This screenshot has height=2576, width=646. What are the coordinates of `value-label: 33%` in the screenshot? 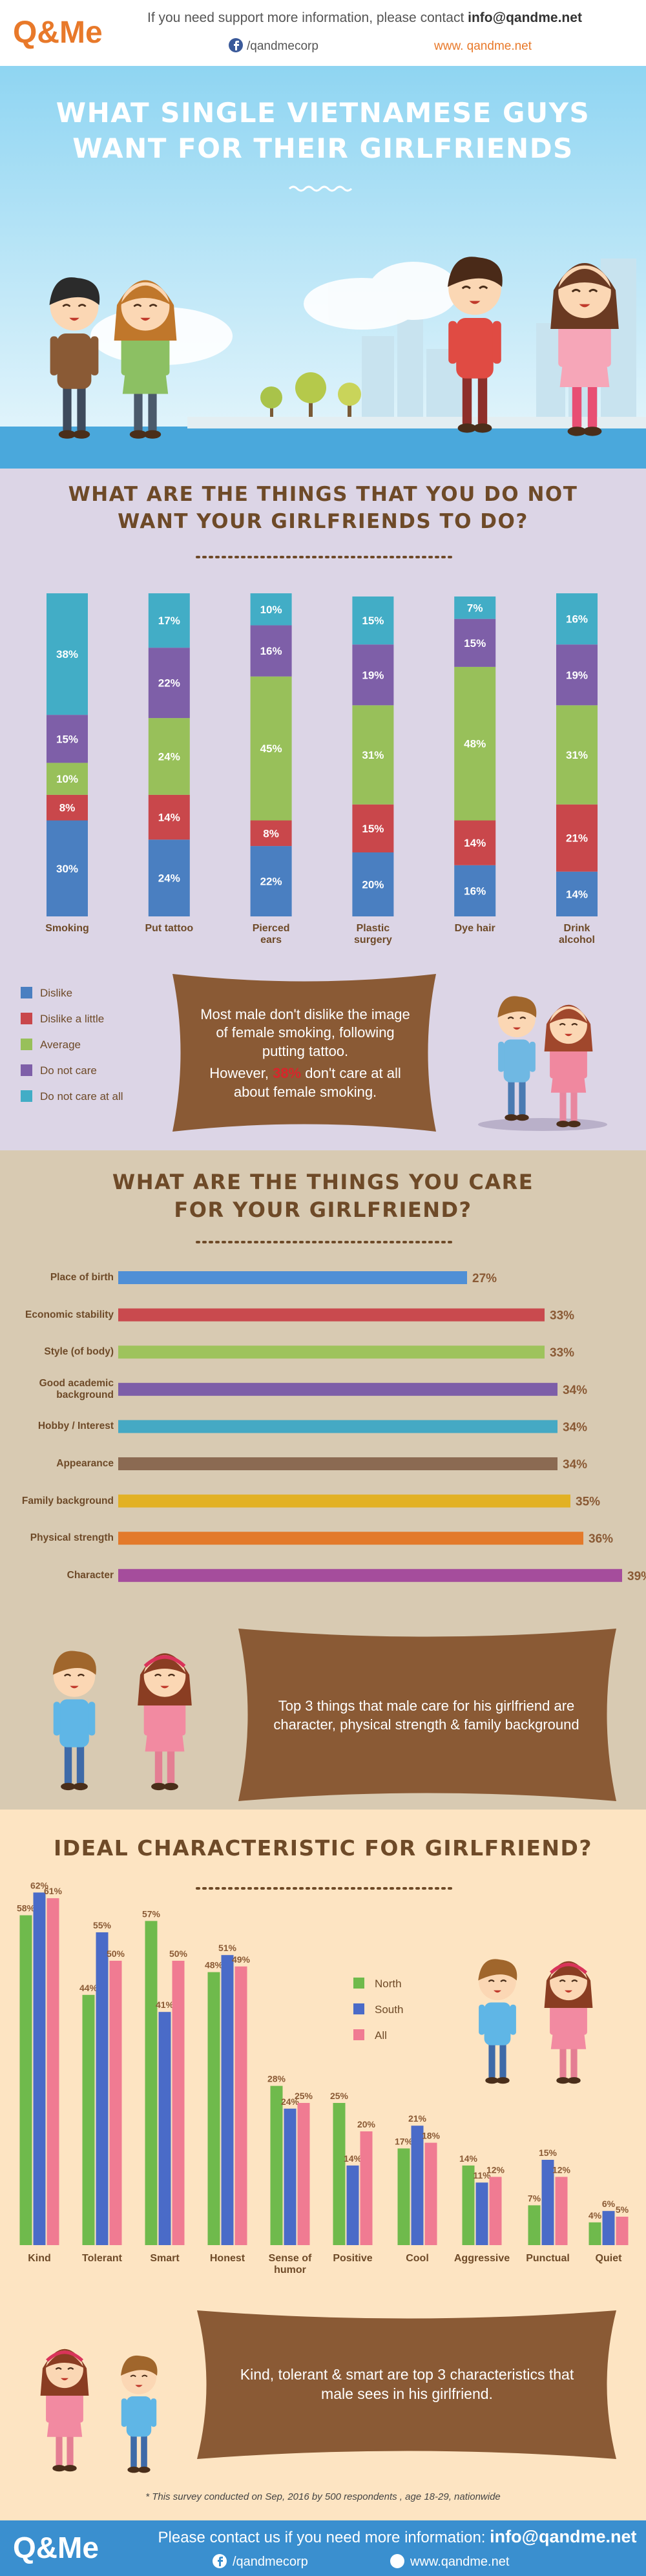 It's located at (562, 1316).